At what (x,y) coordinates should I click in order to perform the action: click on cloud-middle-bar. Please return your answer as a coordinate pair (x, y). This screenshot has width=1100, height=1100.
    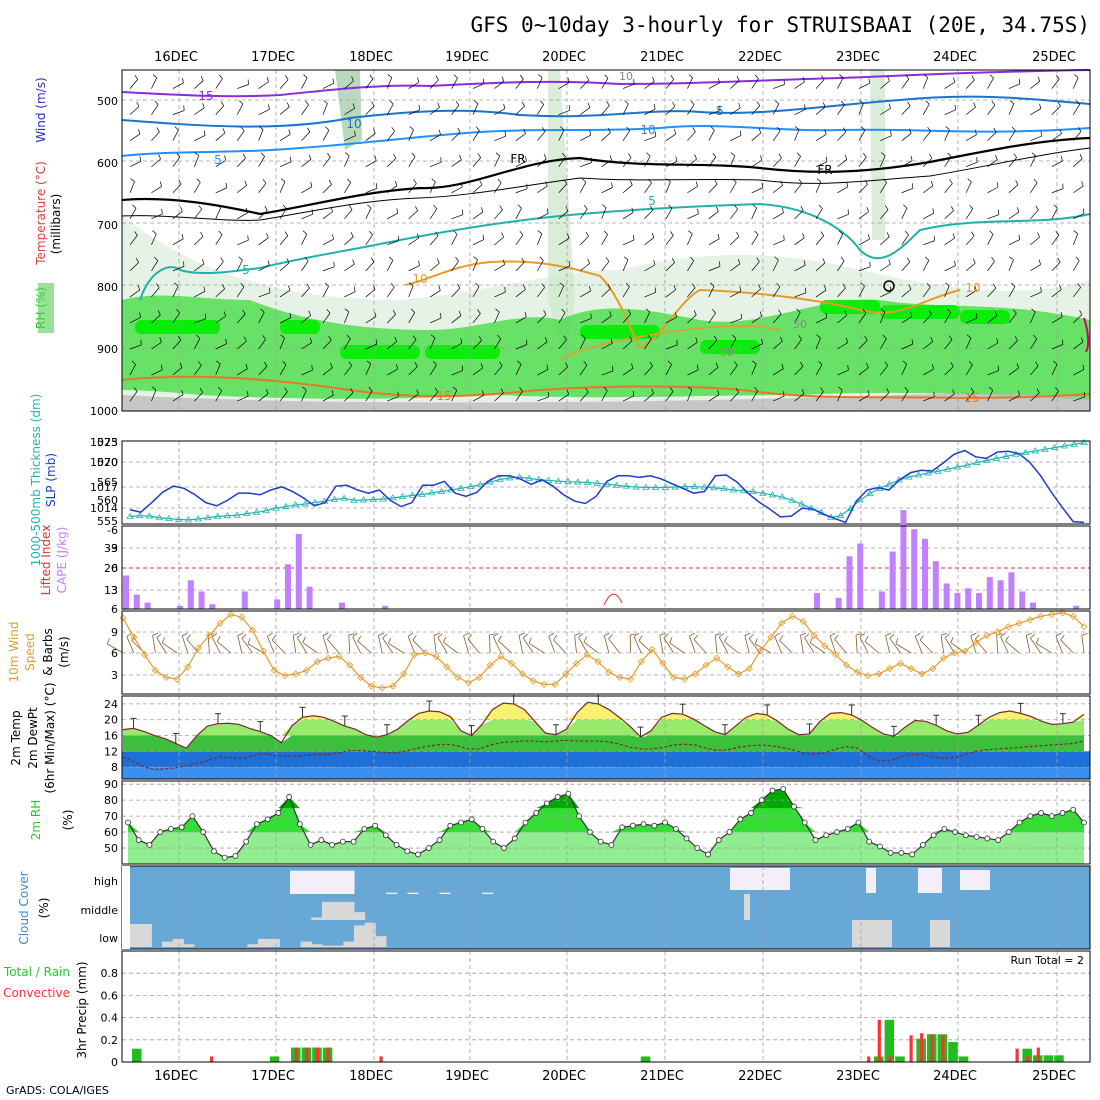
    Looking at the image, I should click on (317, 918).